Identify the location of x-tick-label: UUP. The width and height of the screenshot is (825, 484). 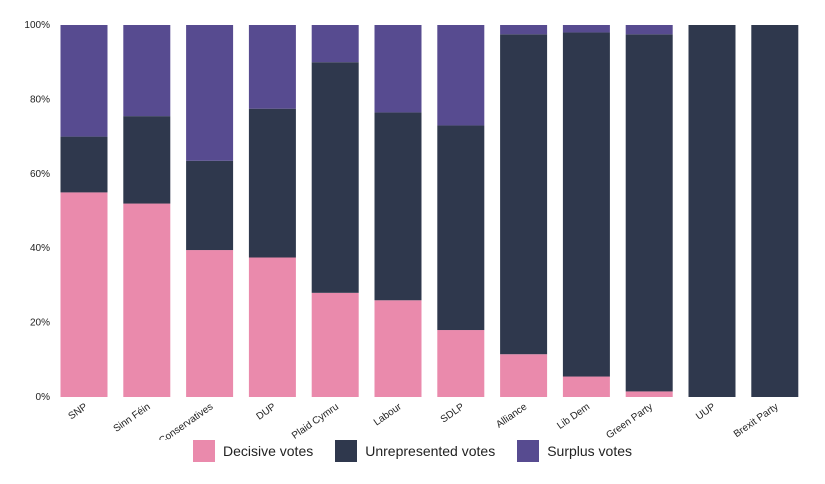
(706, 411).